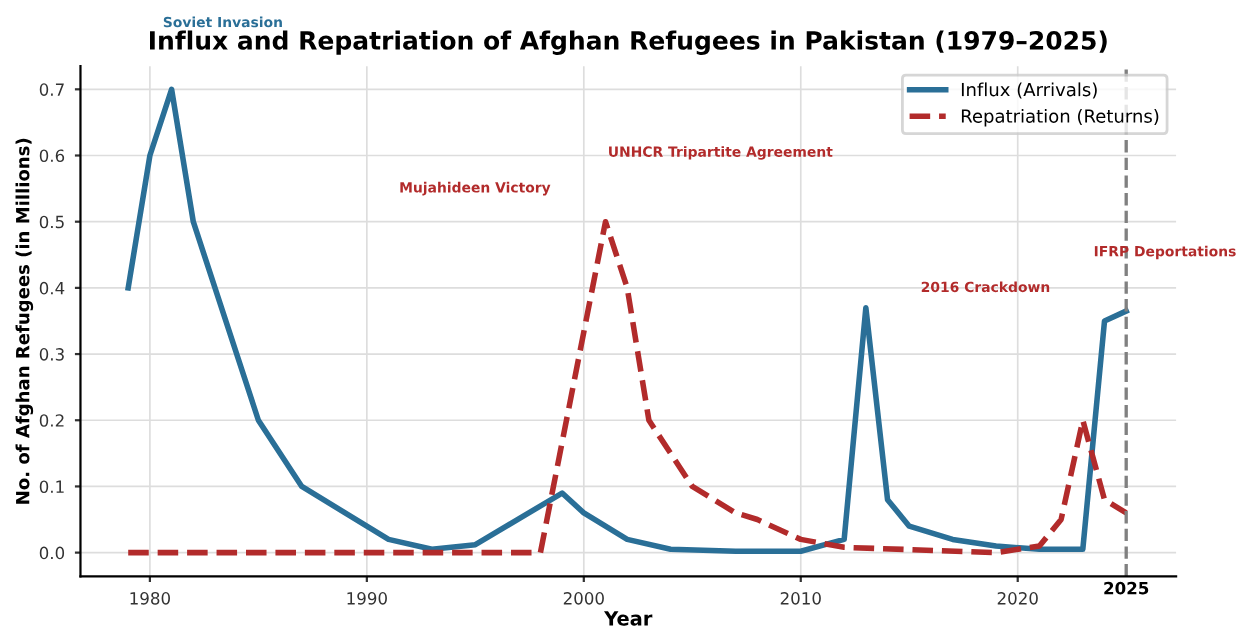 The width and height of the screenshot is (1238, 630). I want to click on x-tick-label: 2020, so click(1017, 598).